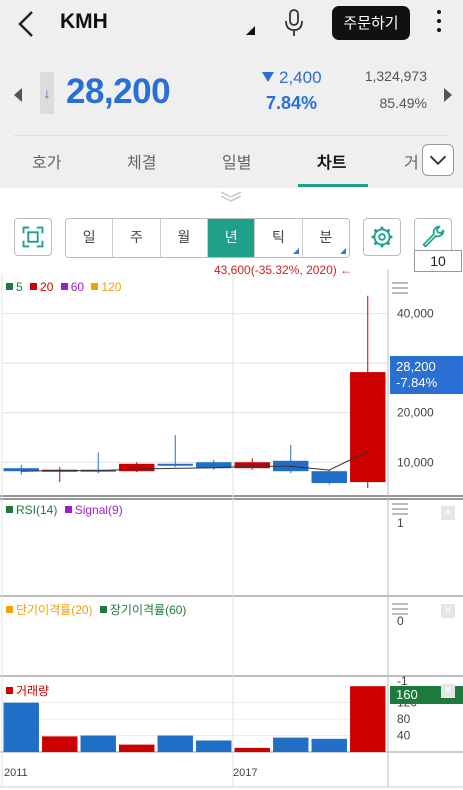 Image resolution: width=463 pixels, height=790 pixels. I want to click on back-arrow-icon, so click(27, 24).